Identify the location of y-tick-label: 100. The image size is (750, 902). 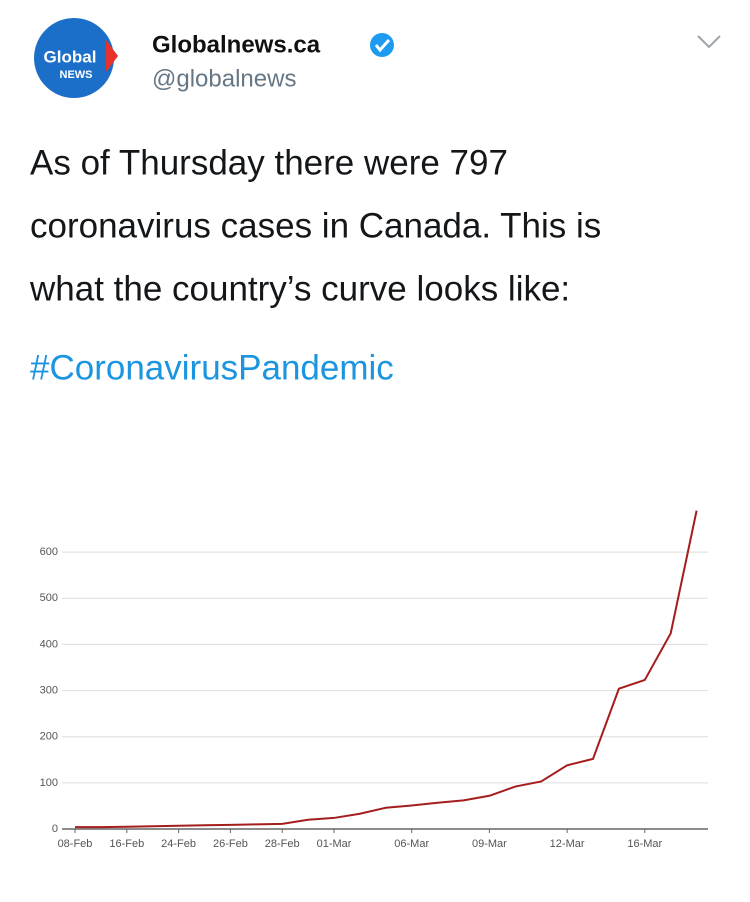
(49, 783).